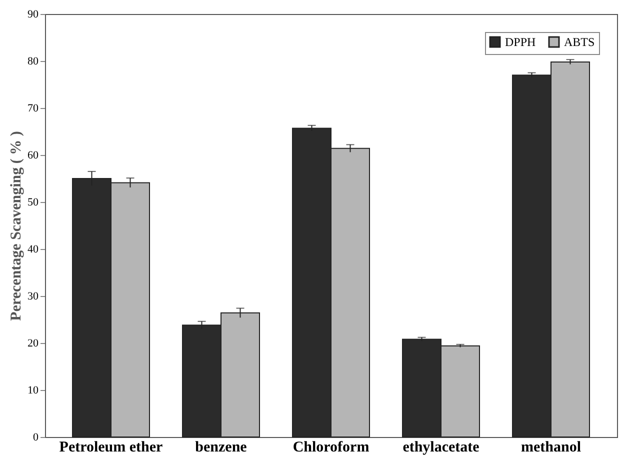 This screenshot has height=462, width=625. Describe the element at coordinates (33, 108) in the screenshot. I see `y-tick-label: 70` at that location.